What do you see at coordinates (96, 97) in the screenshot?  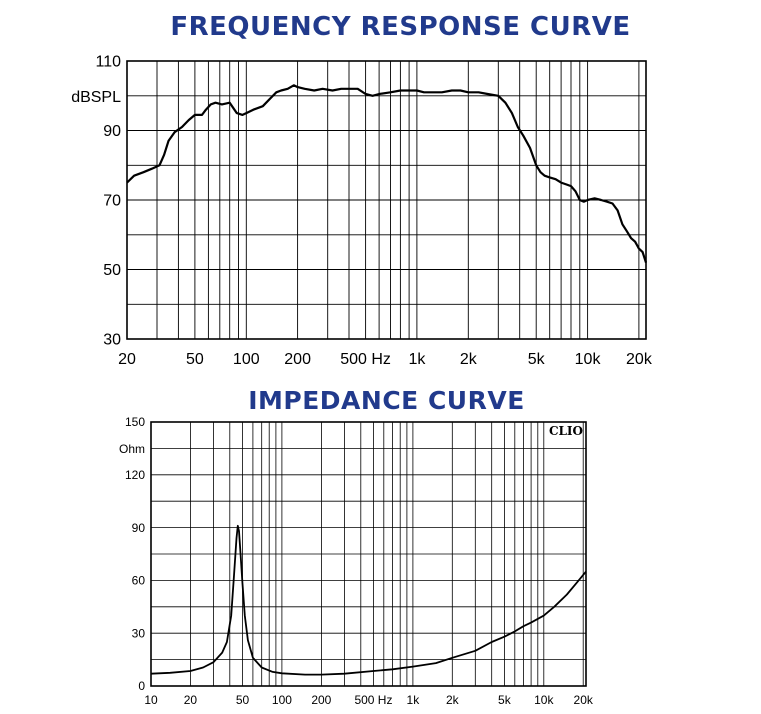 I see `y-axis-label: dBSPL` at bounding box center [96, 97].